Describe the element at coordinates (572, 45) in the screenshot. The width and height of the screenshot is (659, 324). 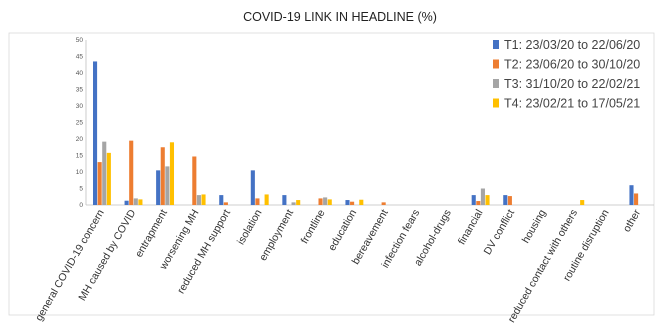
I see `legend-entry: T1: 23/03/20 to 22/06/20` at that location.